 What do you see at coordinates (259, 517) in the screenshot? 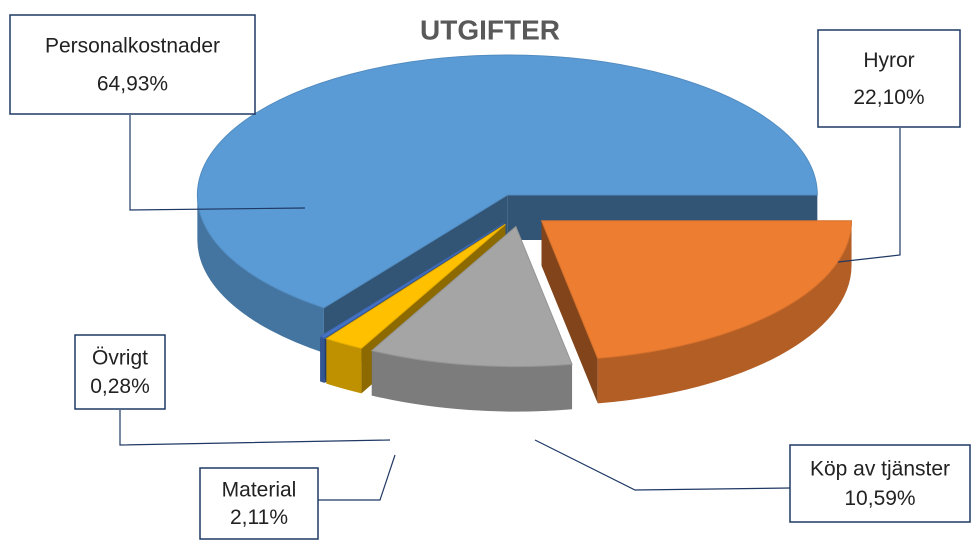
I see `value-label: 2,11%` at bounding box center [259, 517].